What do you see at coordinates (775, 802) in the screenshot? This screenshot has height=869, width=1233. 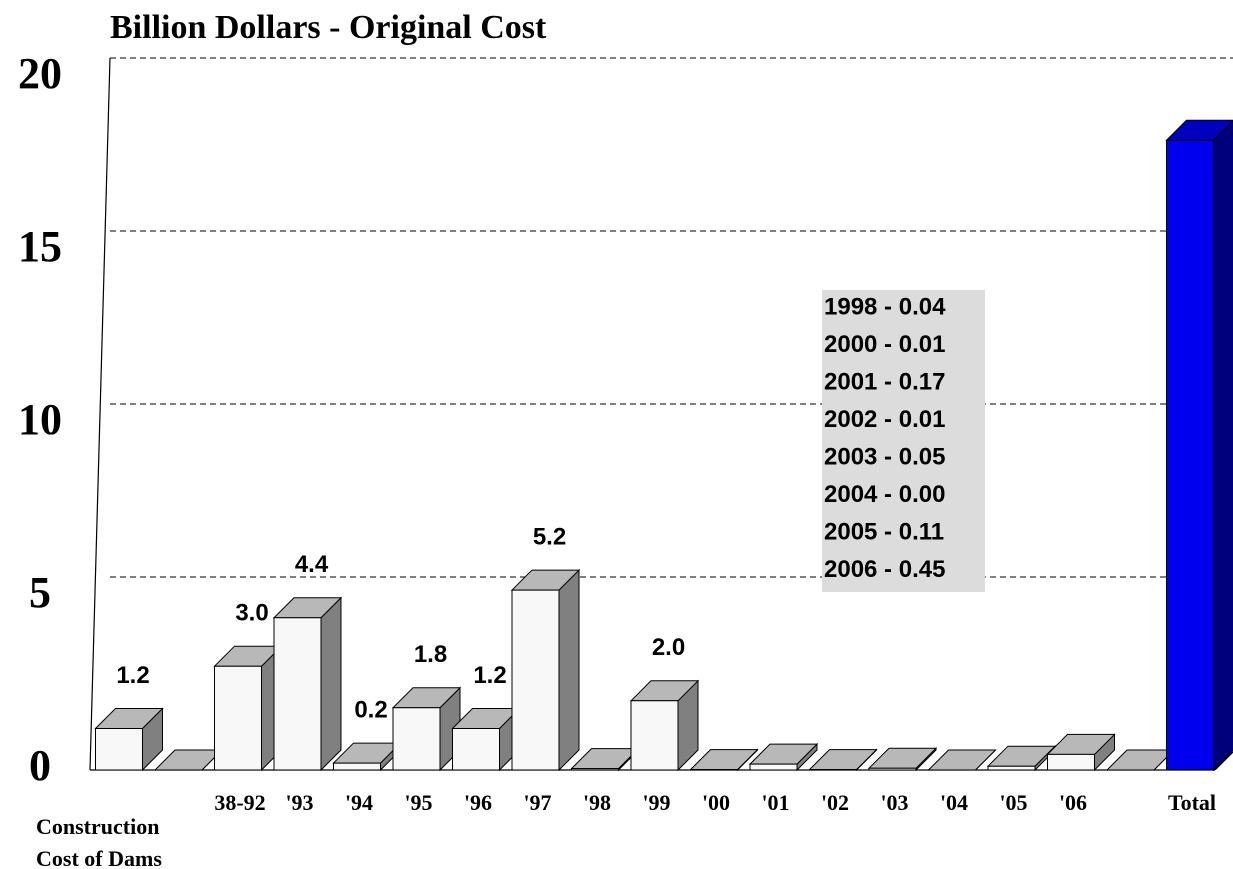 I see `x-tick-label: '01` at bounding box center [775, 802].